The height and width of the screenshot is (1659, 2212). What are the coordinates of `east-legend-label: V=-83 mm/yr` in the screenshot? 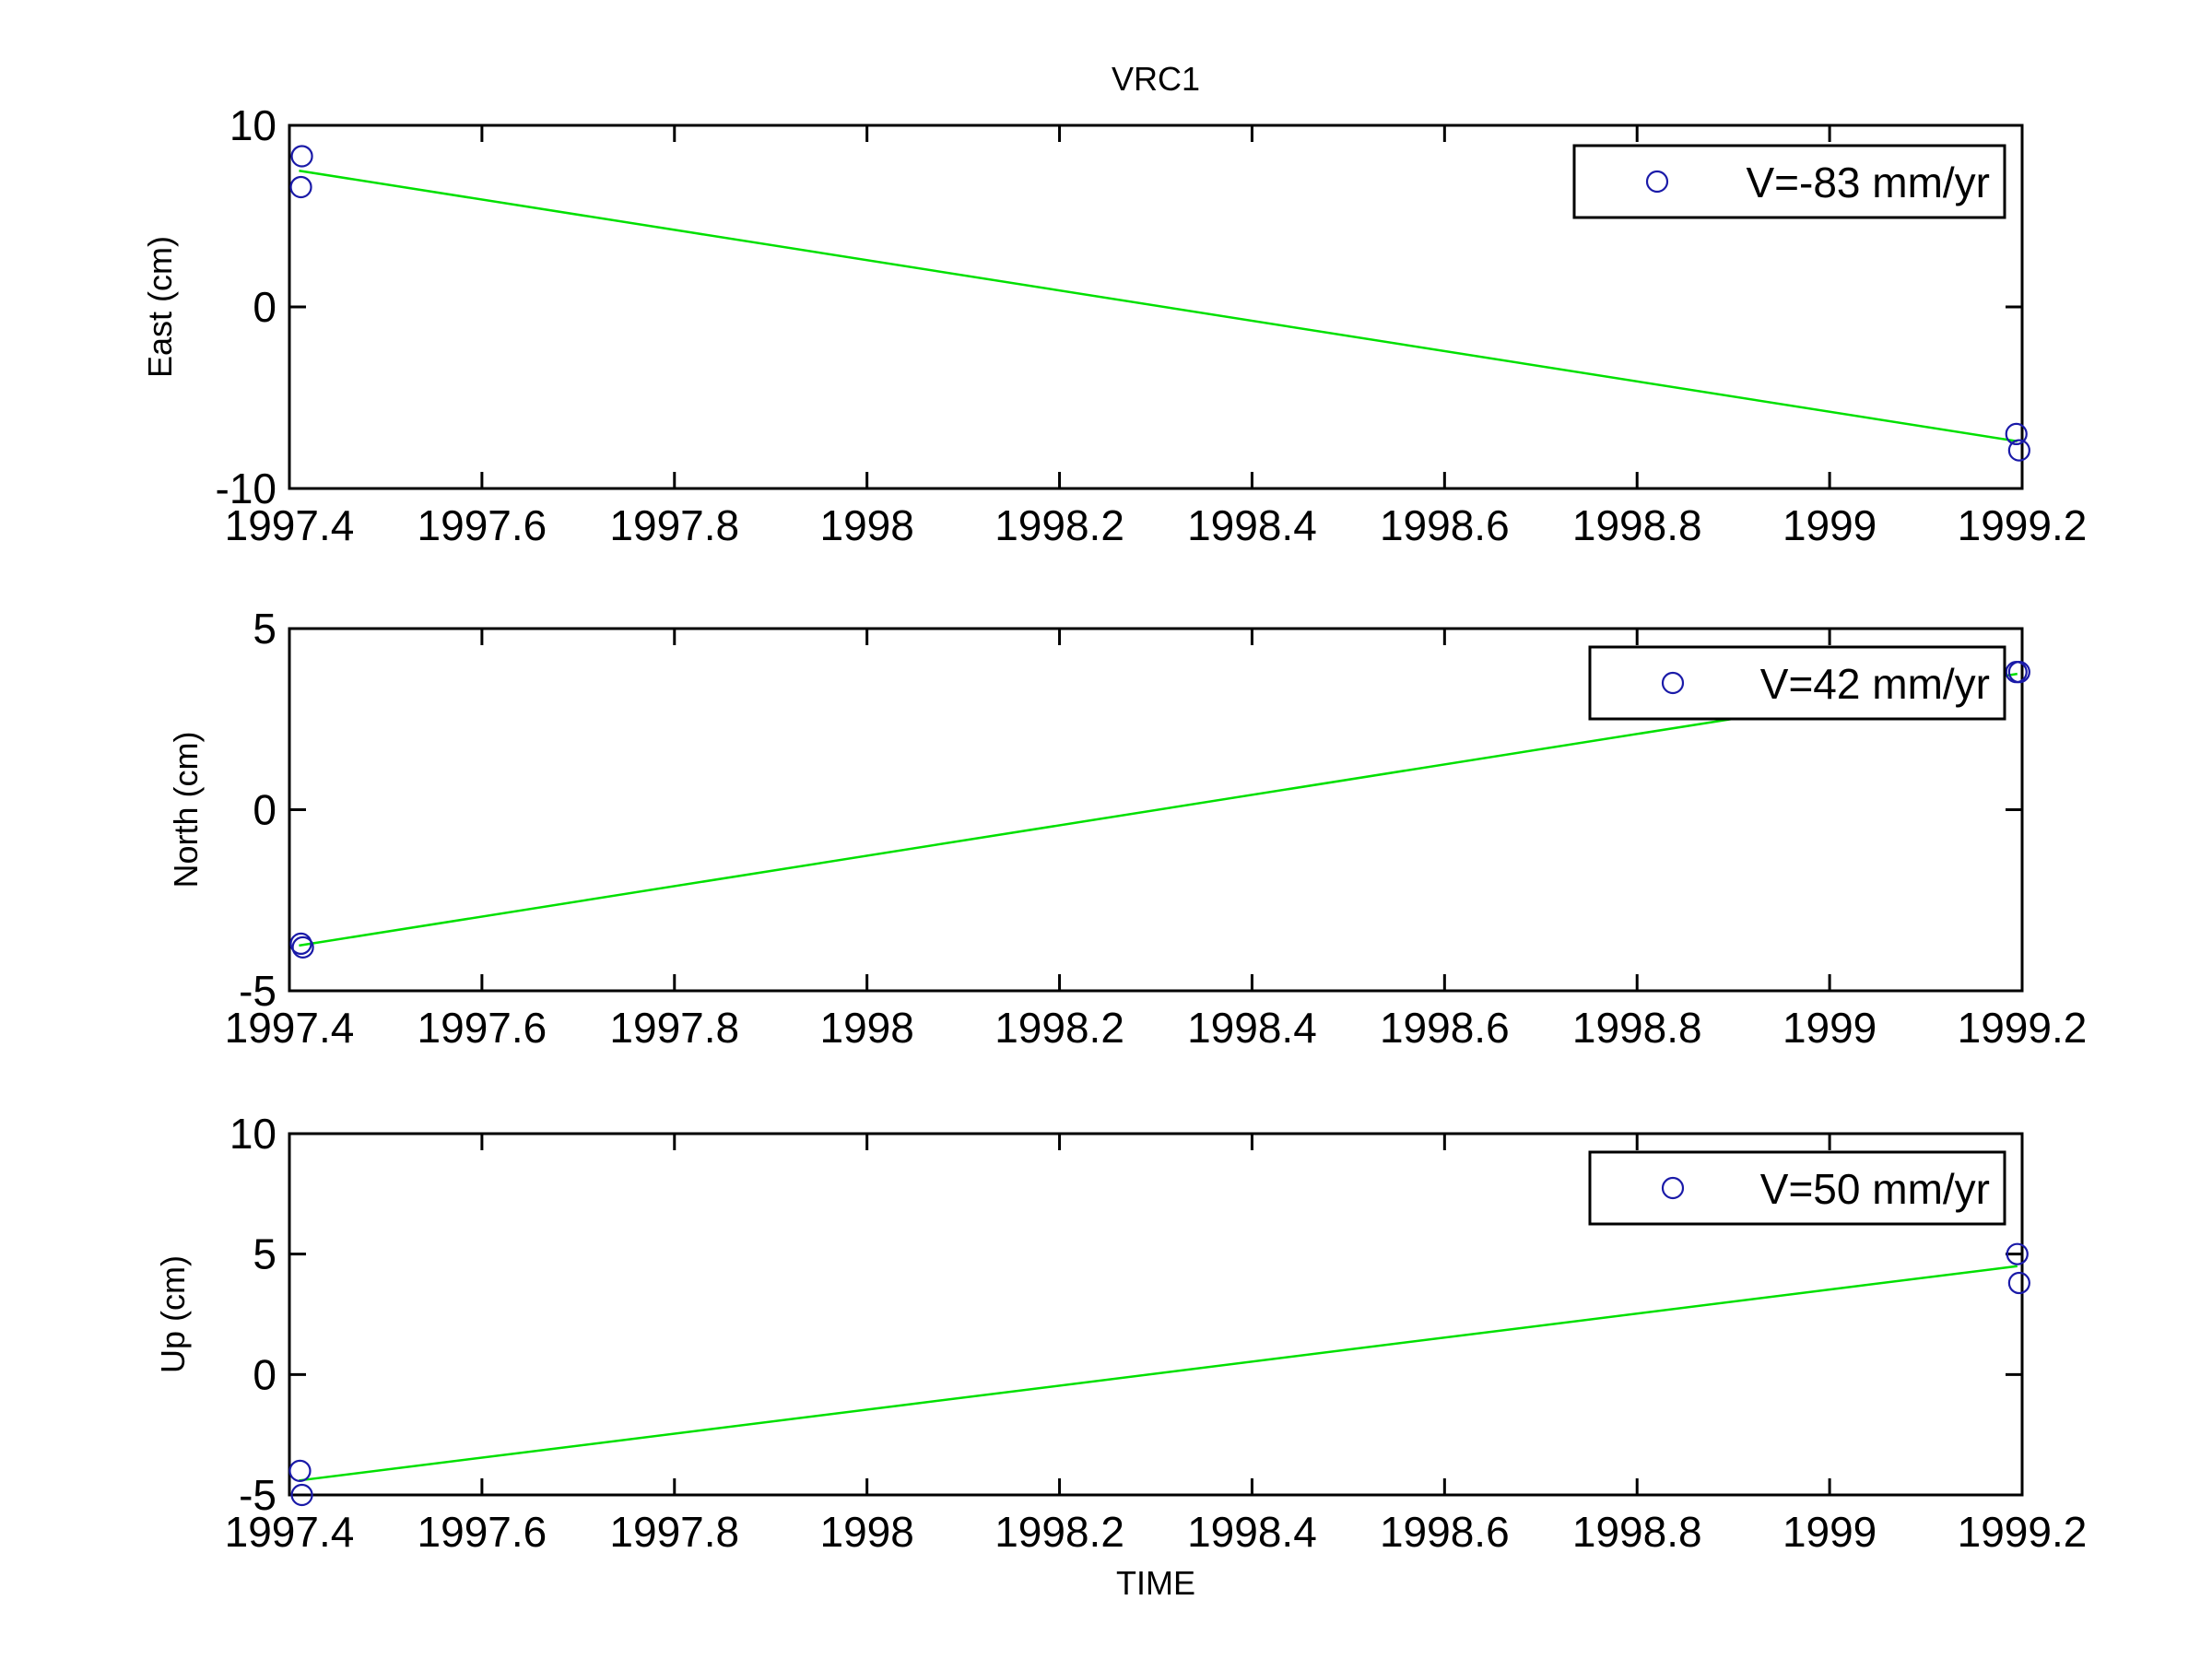 It's located at (1868, 182).